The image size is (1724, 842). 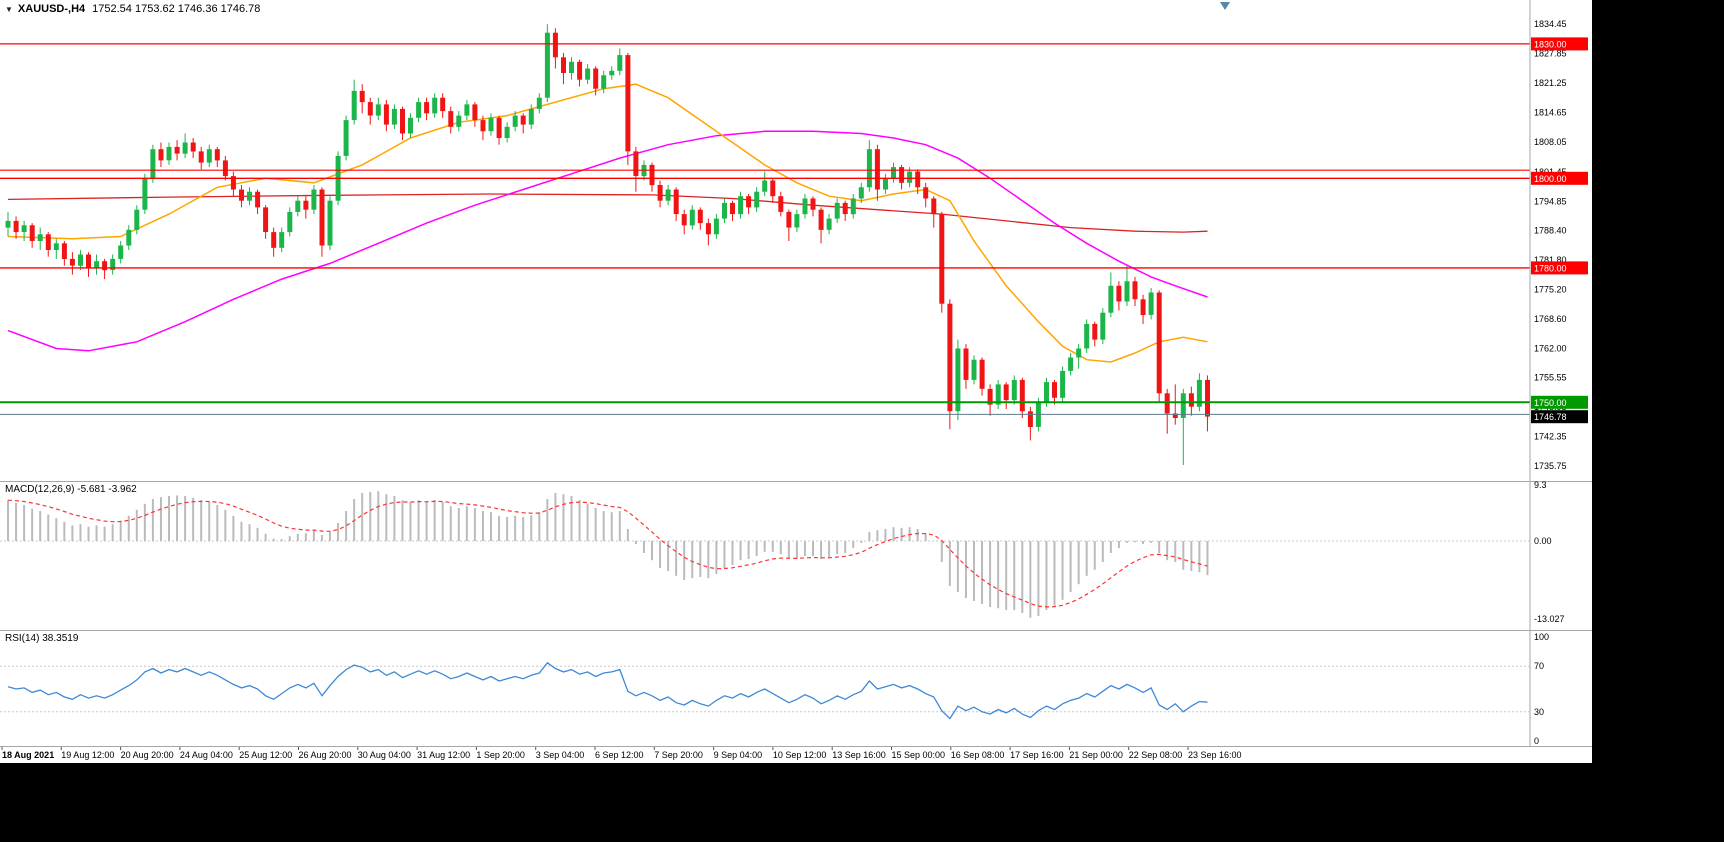 I want to click on rsi-axis-label: 70, so click(x=1539, y=666).